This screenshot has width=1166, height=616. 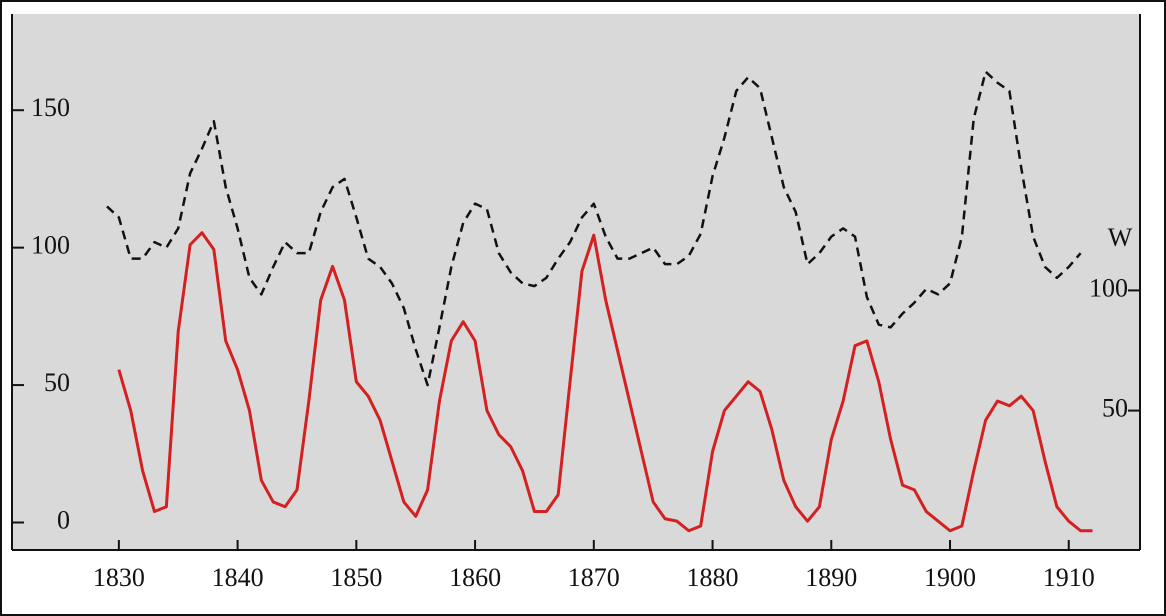 I want to click on y2-axis-label: W, so click(x=1120, y=237).